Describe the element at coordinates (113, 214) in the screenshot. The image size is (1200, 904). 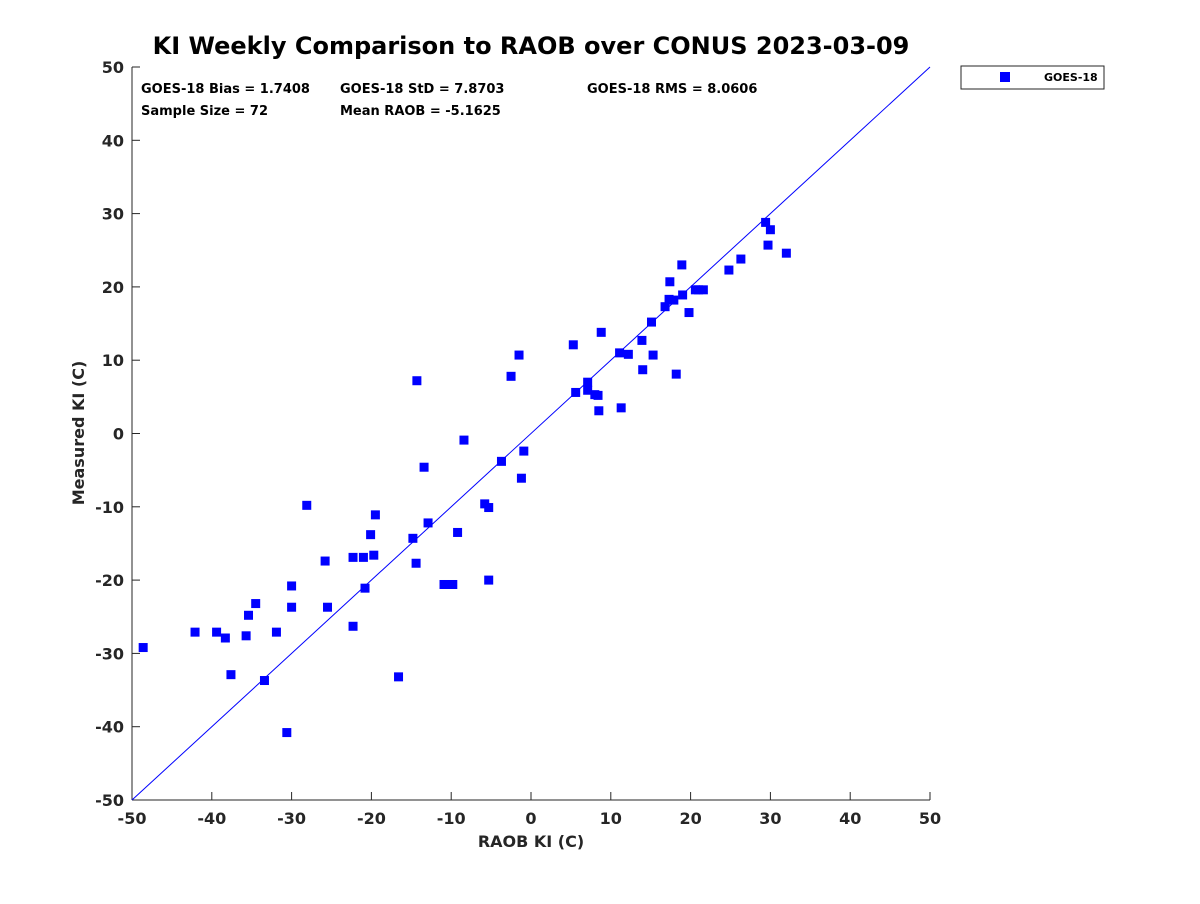
I see `y-tick-label: 30` at that location.